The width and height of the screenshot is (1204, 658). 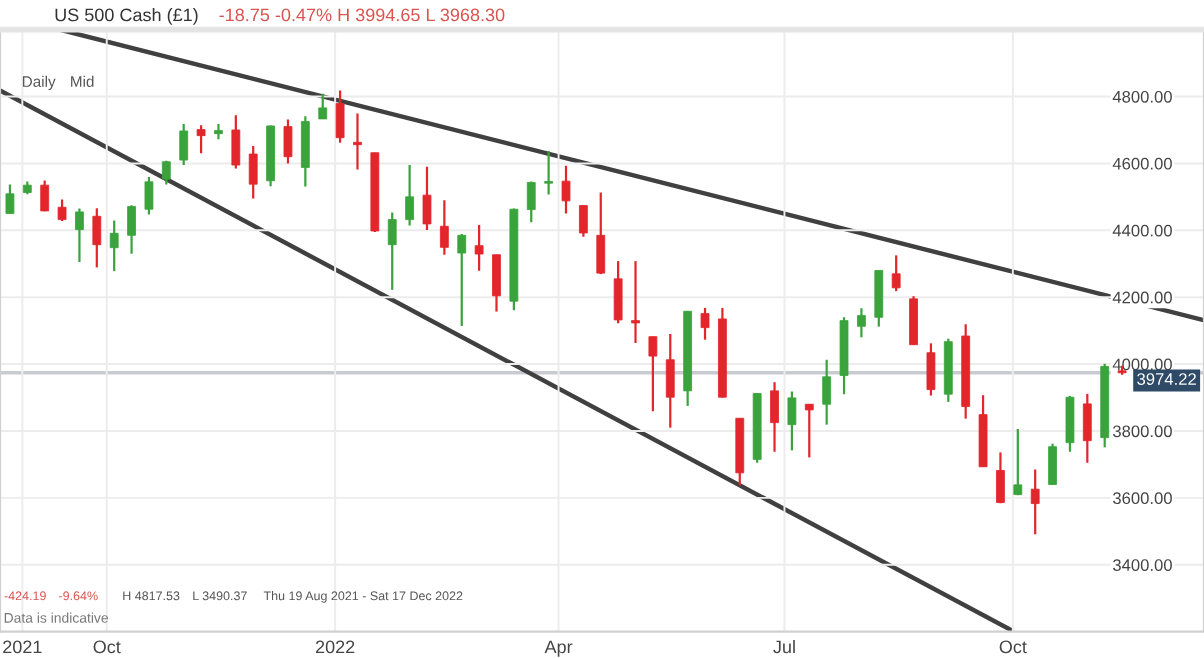 What do you see at coordinates (1142, 230) in the screenshot?
I see `y-tick-label: 4400.00` at bounding box center [1142, 230].